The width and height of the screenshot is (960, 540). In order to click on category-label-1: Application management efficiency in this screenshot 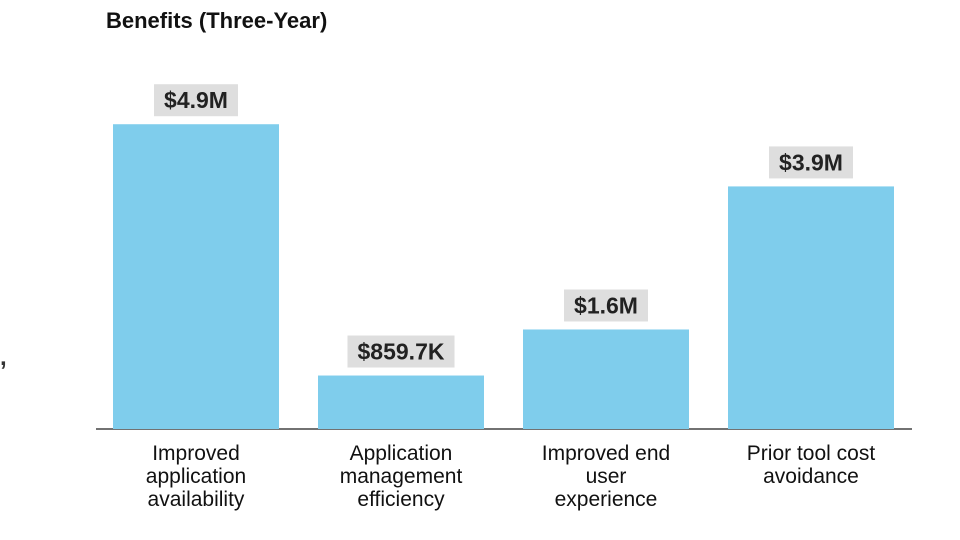, I will do `click(401, 476)`.